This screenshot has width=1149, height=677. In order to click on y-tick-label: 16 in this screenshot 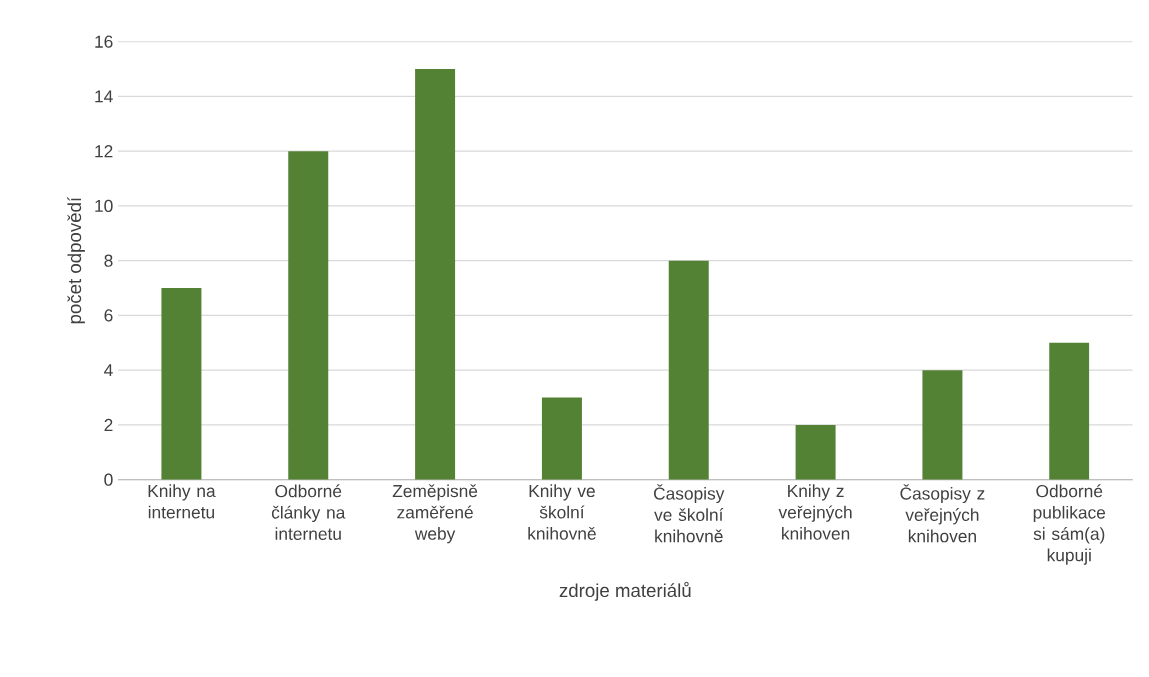, I will do `click(104, 41)`.